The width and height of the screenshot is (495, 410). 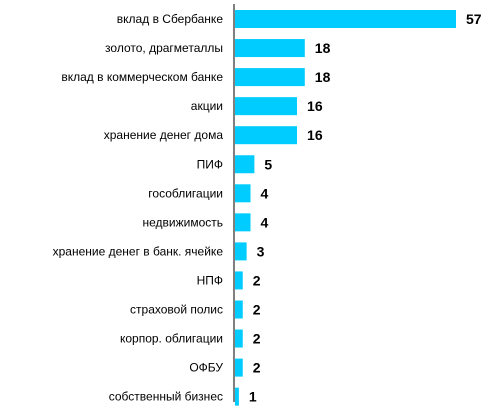 What do you see at coordinates (185, 193) in the screenshot?
I see `category-label: гособлигации` at bounding box center [185, 193].